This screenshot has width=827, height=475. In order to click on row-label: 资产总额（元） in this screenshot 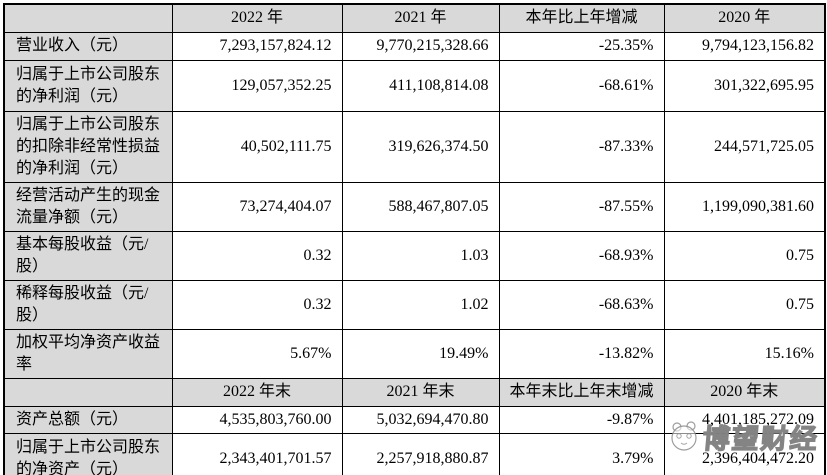, I will do `click(88, 419)`.